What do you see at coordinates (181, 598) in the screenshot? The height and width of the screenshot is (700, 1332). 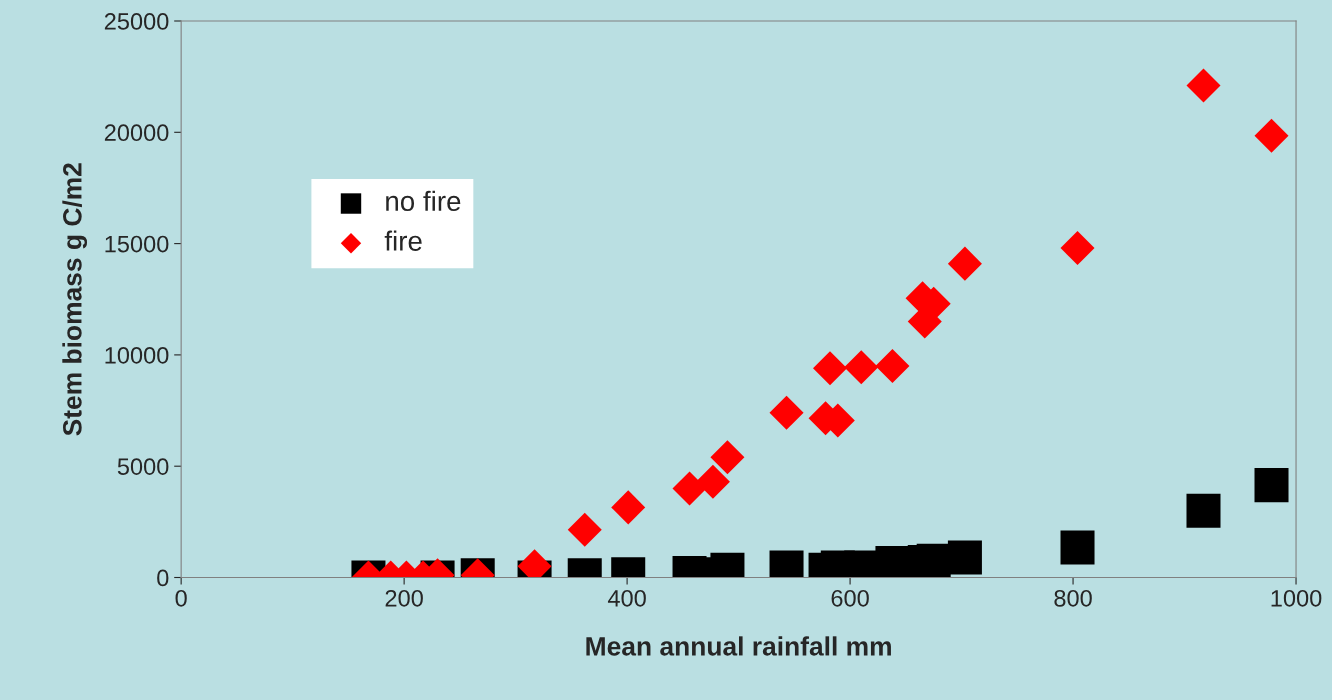 I see `x-tick-label: 0` at bounding box center [181, 598].